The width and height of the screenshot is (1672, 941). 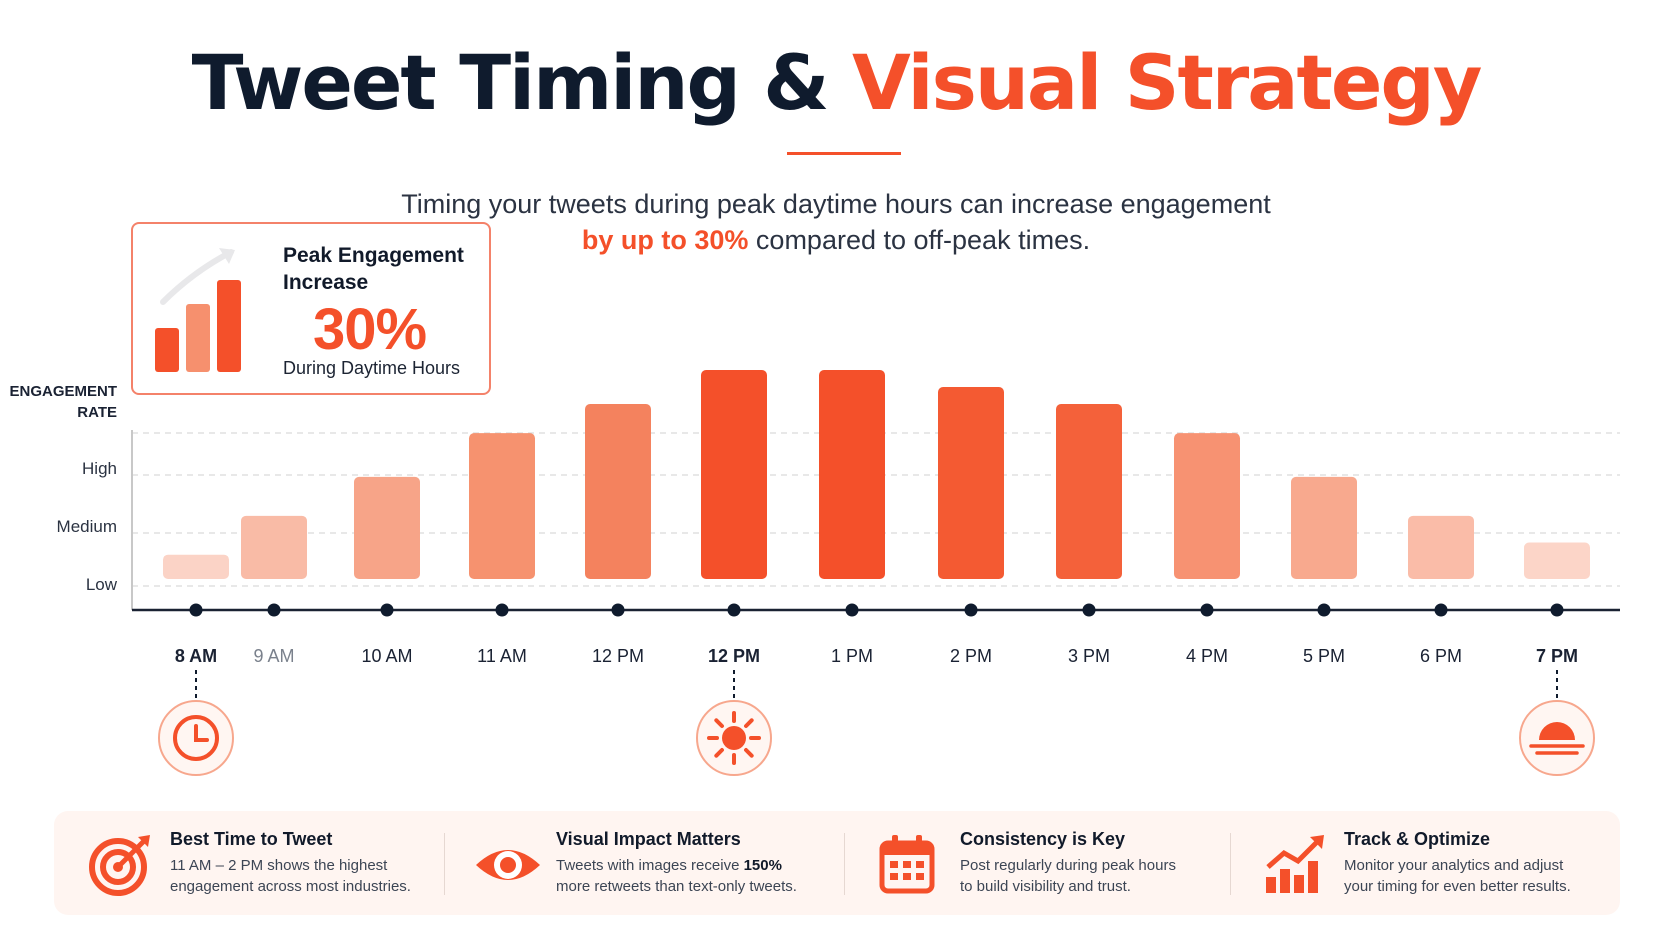 What do you see at coordinates (1295, 864) in the screenshot?
I see `trend-chart-icon` at bounding box center [1295, 864].